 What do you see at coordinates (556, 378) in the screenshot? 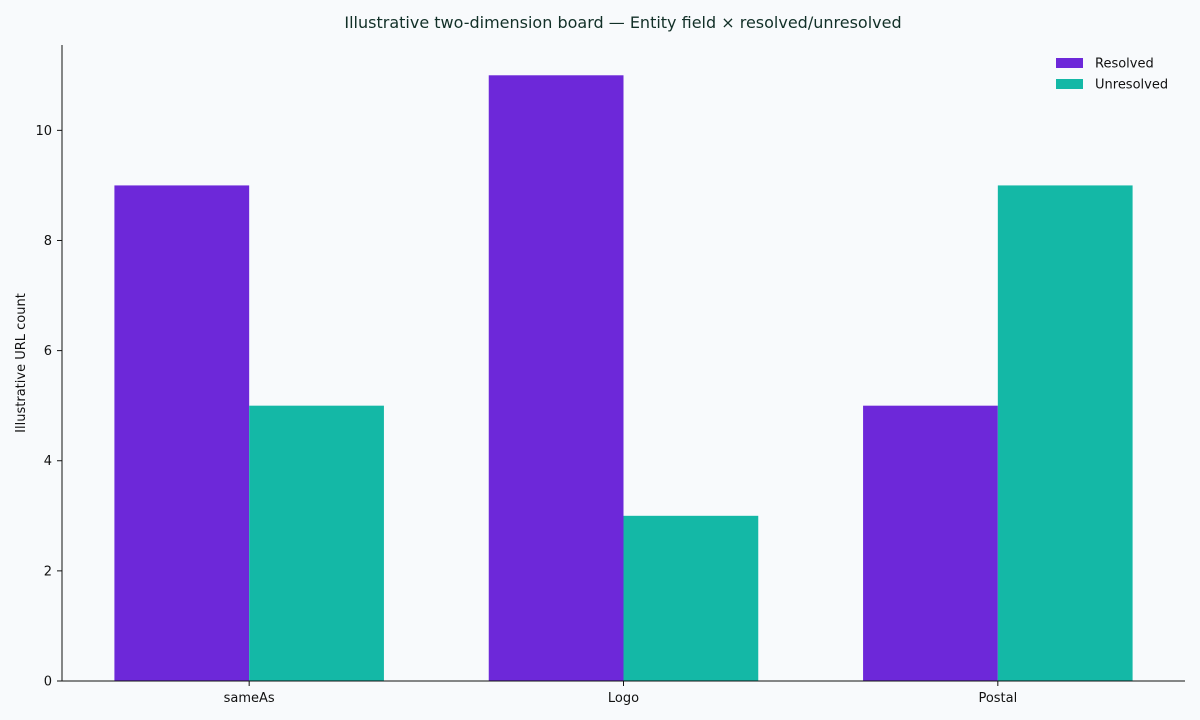
I see `bar-resolved-logo` at bounding box center [556, 378].